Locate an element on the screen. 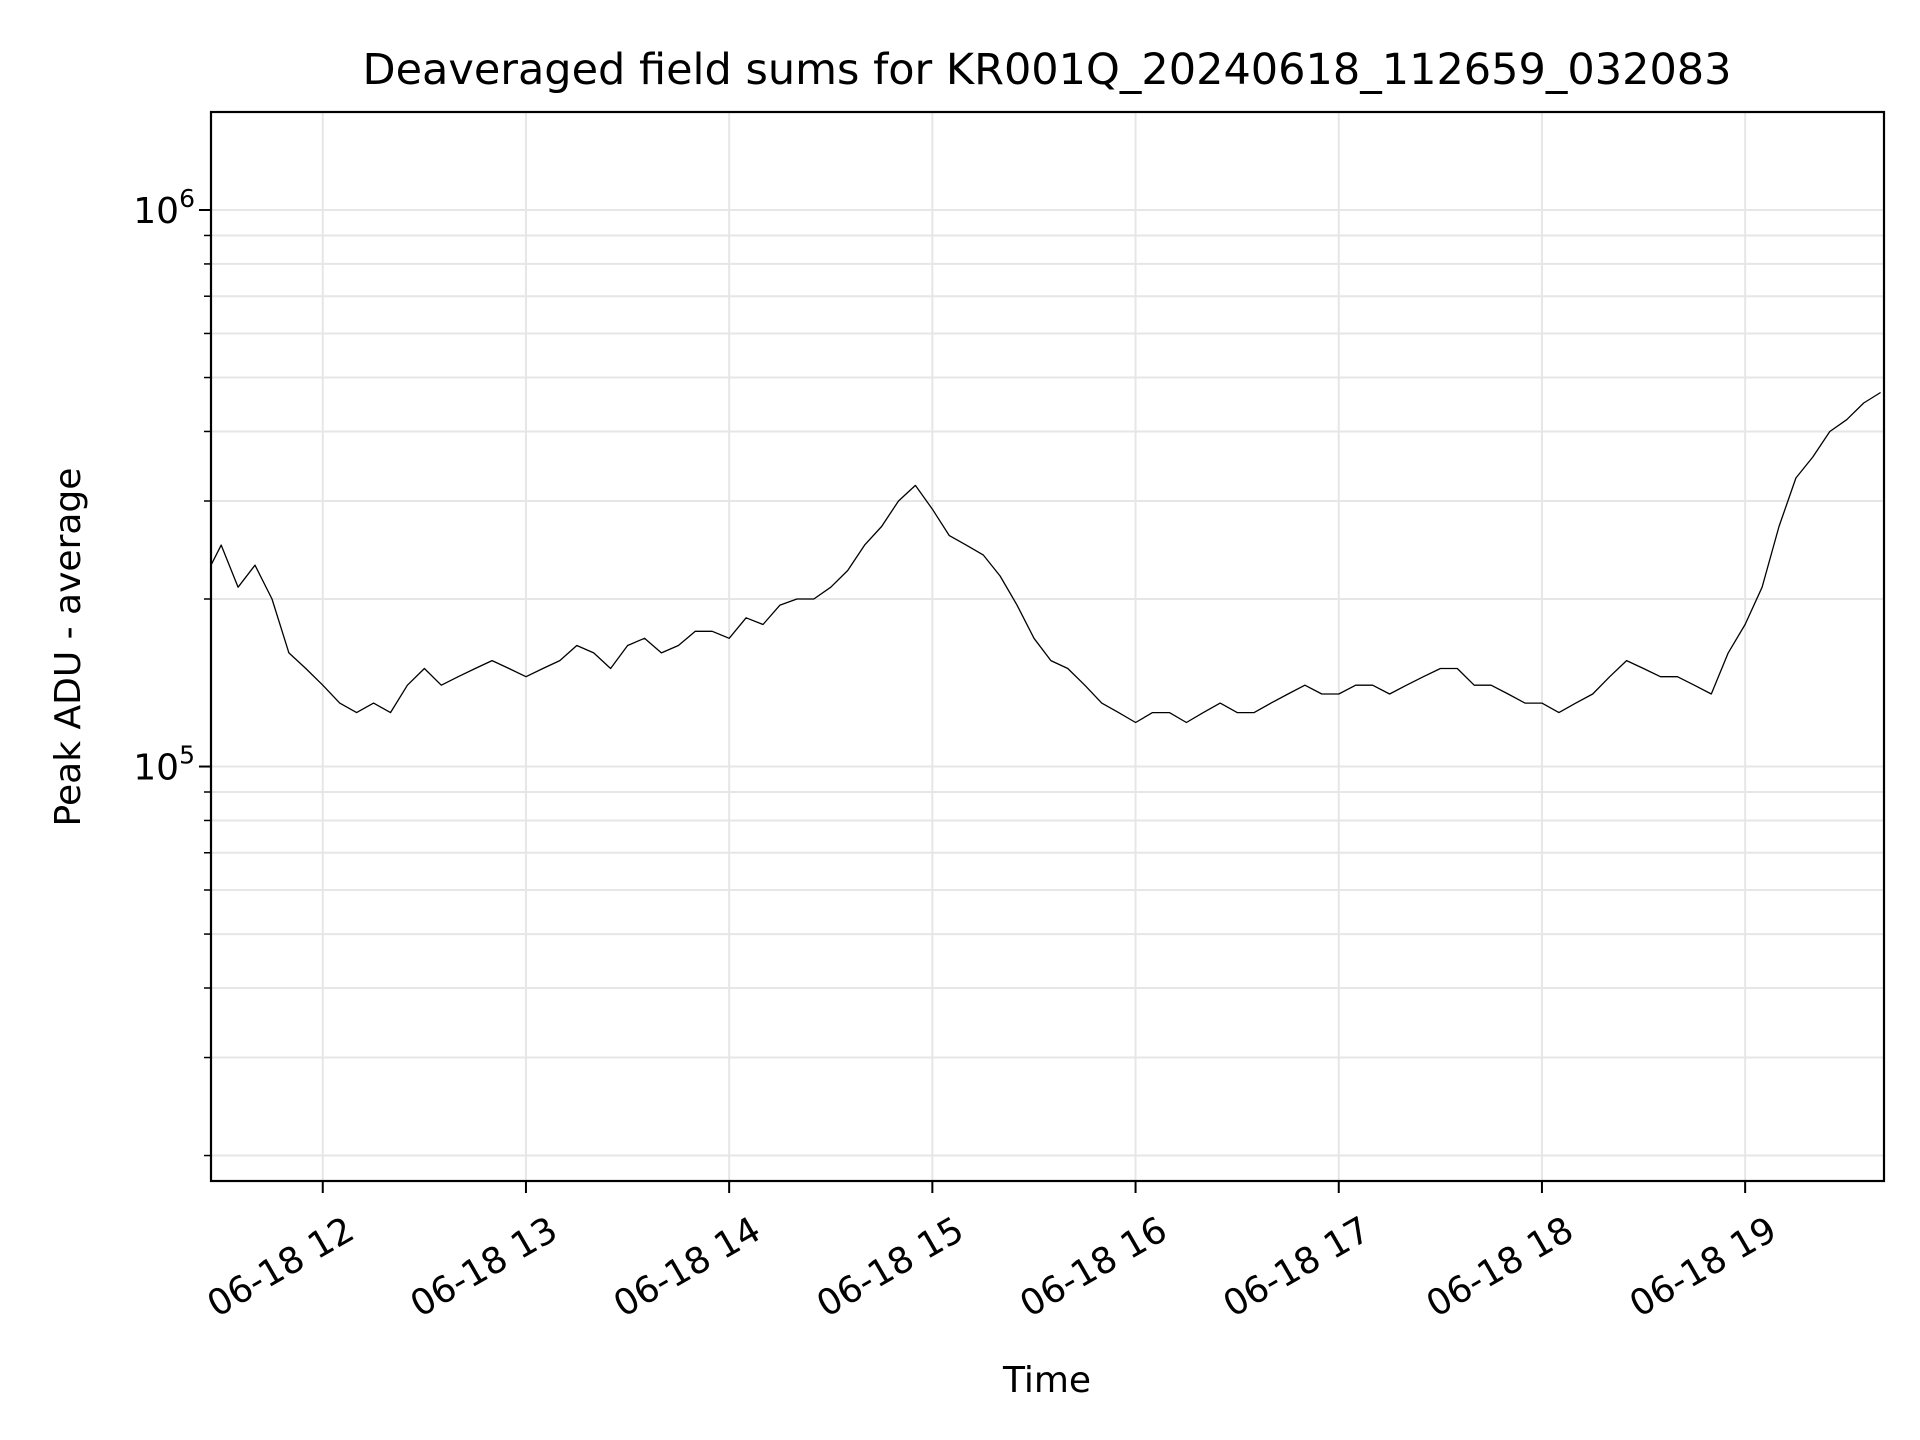 This screenshot has height=1440, width=1920. x-tick-label: 06-18 15 is located at coordinates (890, 1267).